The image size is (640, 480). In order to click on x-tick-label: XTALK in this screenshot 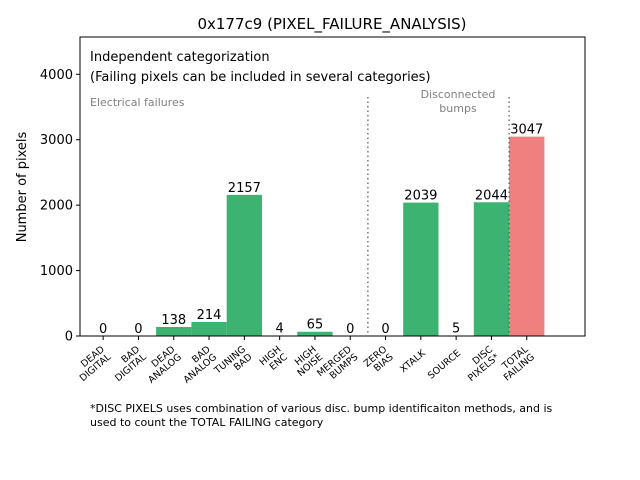, I will do `click(413, 361)`.